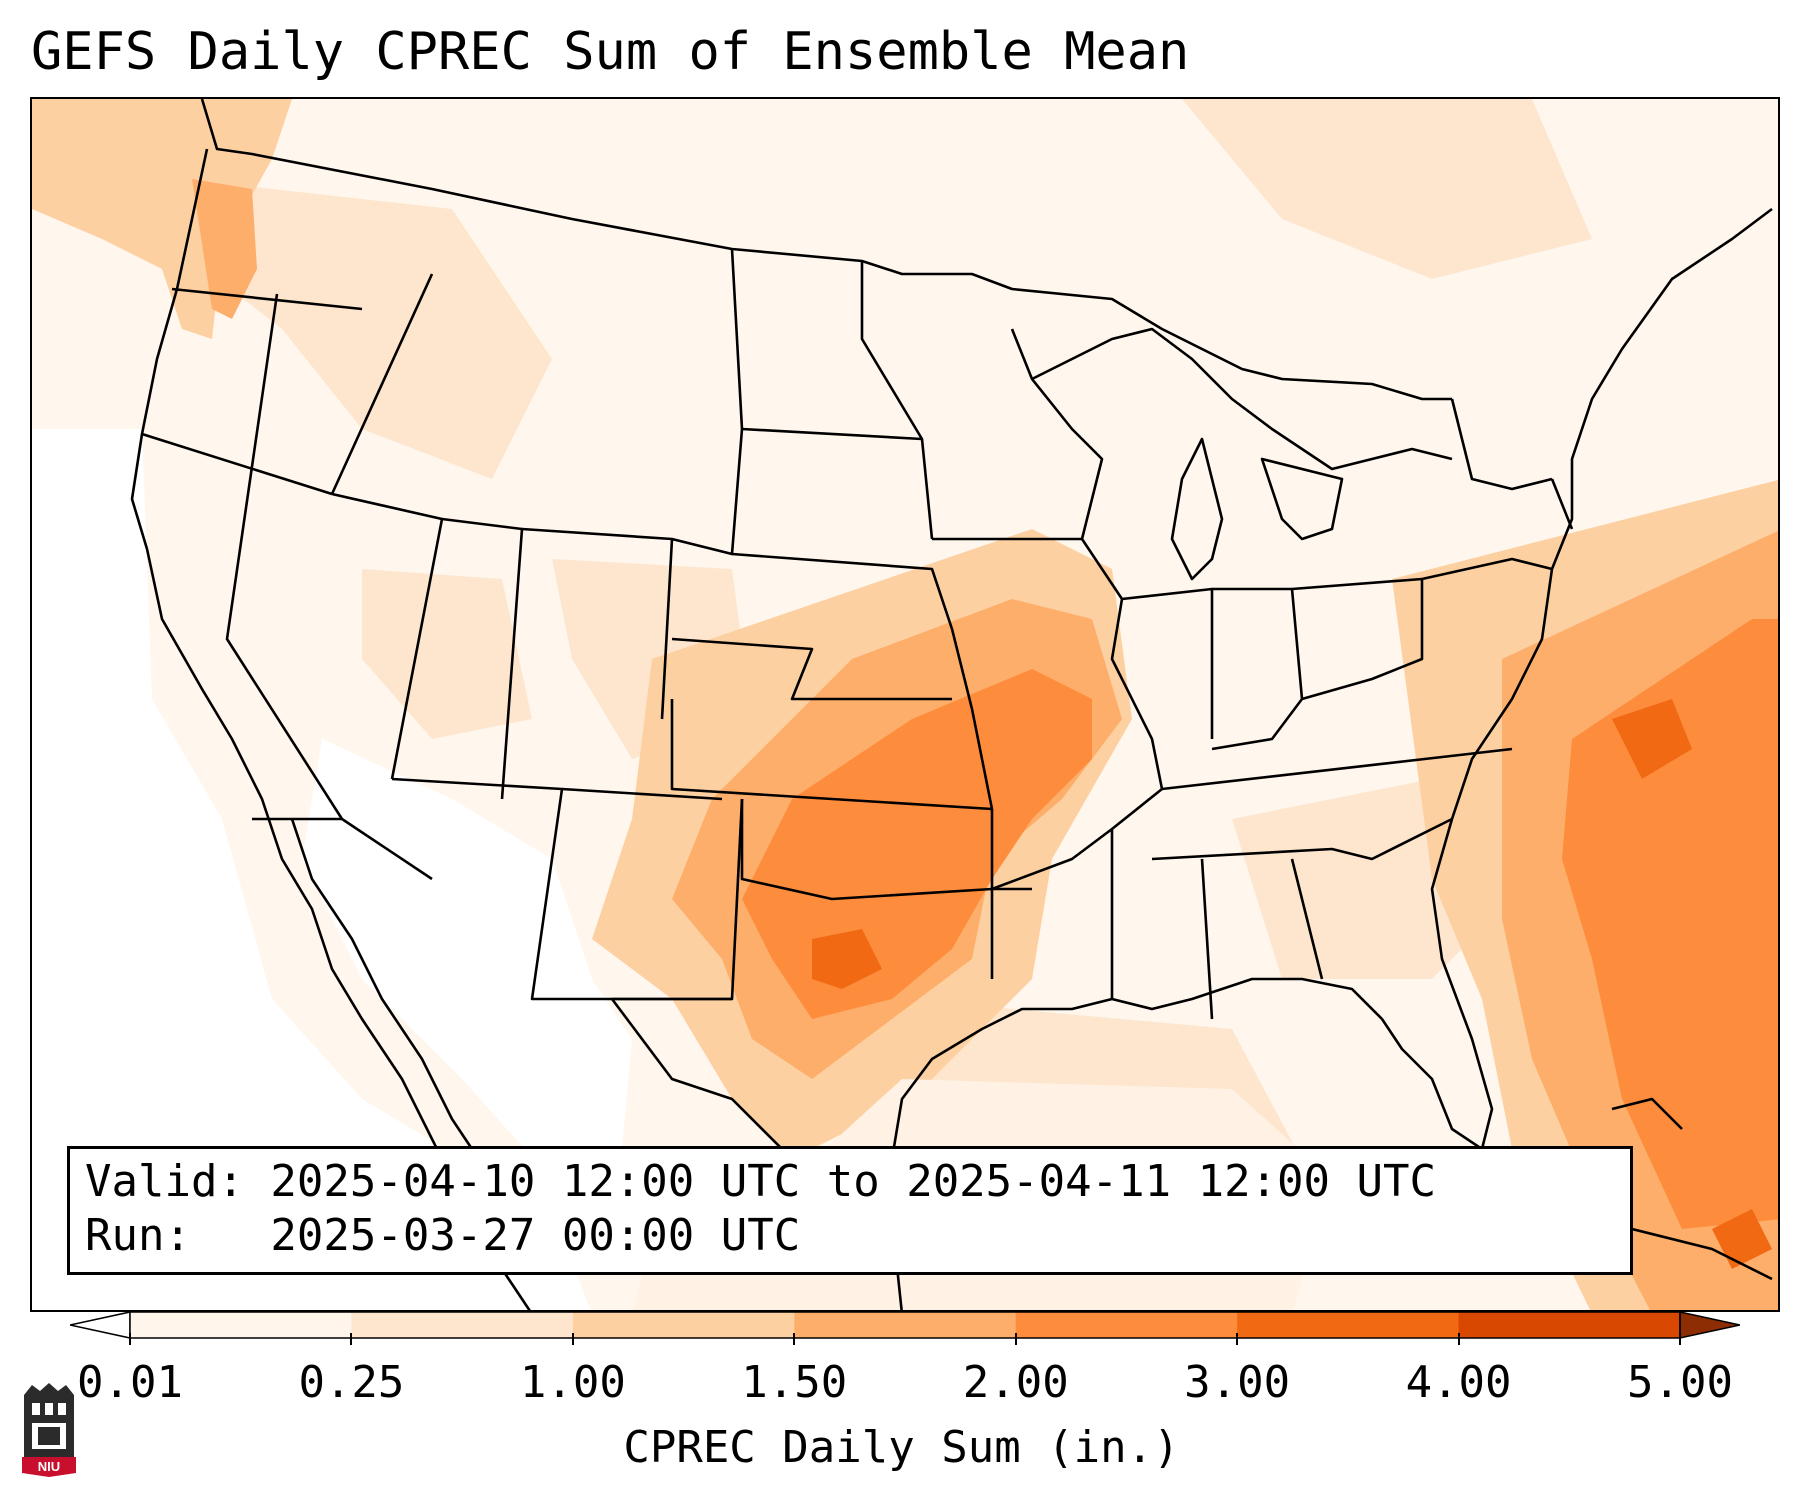 The height and width of the screenshot is (1500, 1803). What do you see at coordinates (467, 959) in the screenshot?
I see `dry-area-southwest` at bounding box center [467, 959].